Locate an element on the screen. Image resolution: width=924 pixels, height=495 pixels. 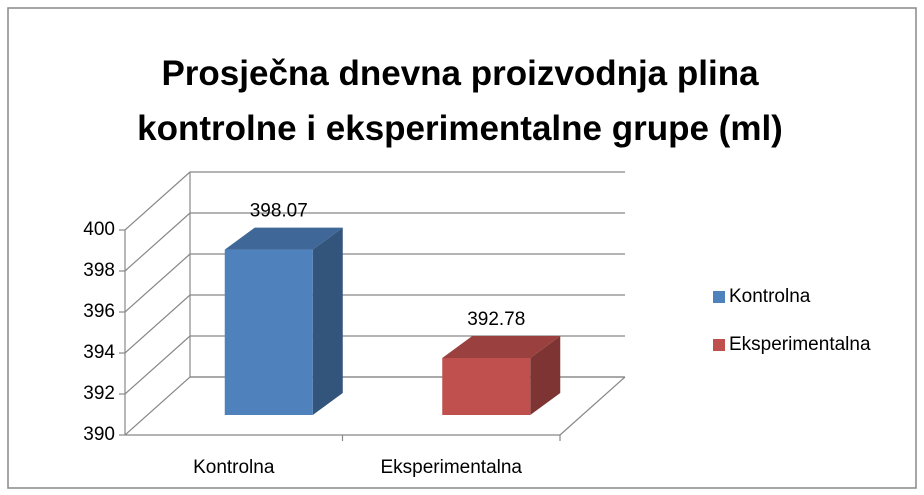
y-tick-label: 394 is located at coordinates (99, 352).